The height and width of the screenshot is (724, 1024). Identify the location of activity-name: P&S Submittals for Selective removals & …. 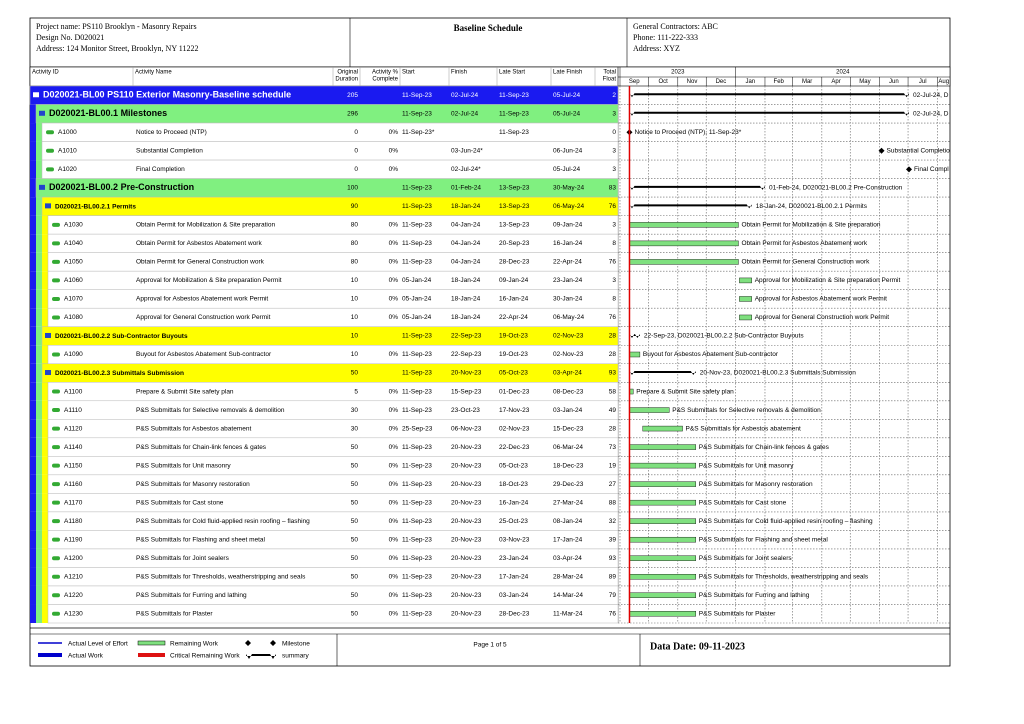
(210, 410).